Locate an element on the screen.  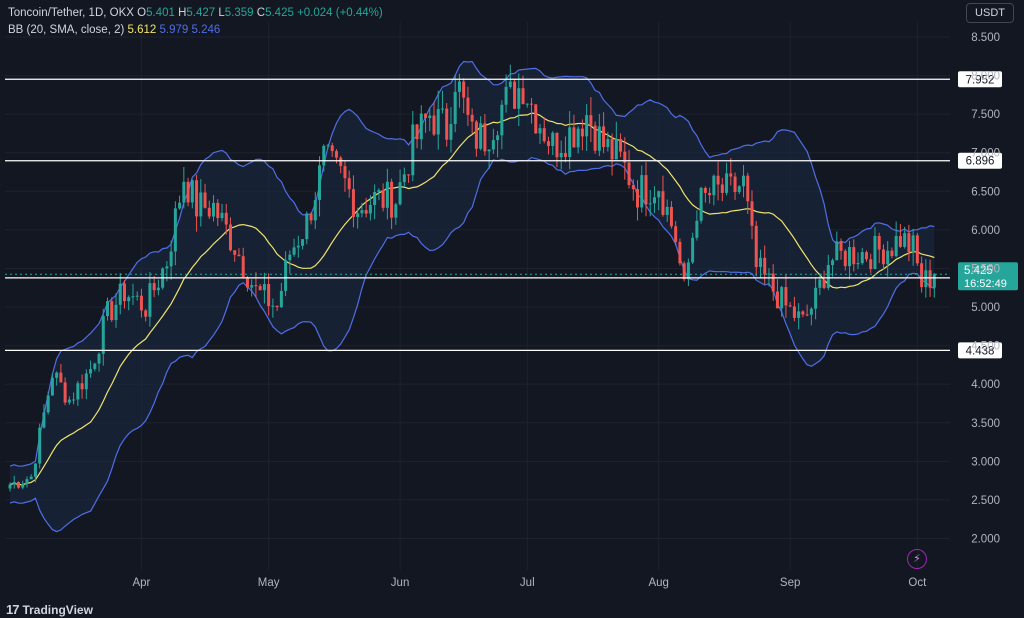
current-price-label: 5.425 is located at coordinates (978, 271).